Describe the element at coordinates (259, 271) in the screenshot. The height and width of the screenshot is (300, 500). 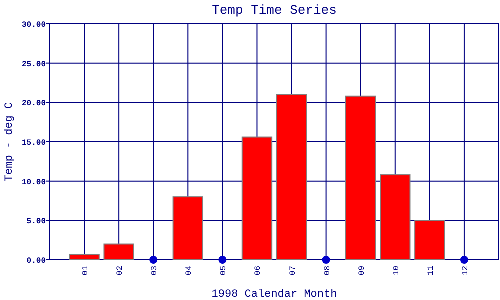
I see `x-tick-label: 06` at that location.